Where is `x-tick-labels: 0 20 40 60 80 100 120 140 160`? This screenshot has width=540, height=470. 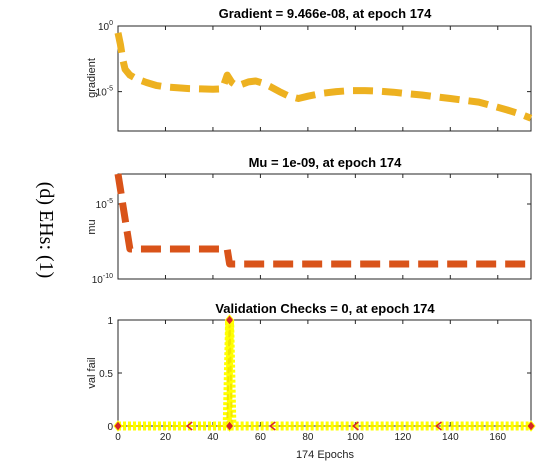
x-tick-labels: 0 20 40 60 80 100 120 140 160 is located at coordinates (310, 437).